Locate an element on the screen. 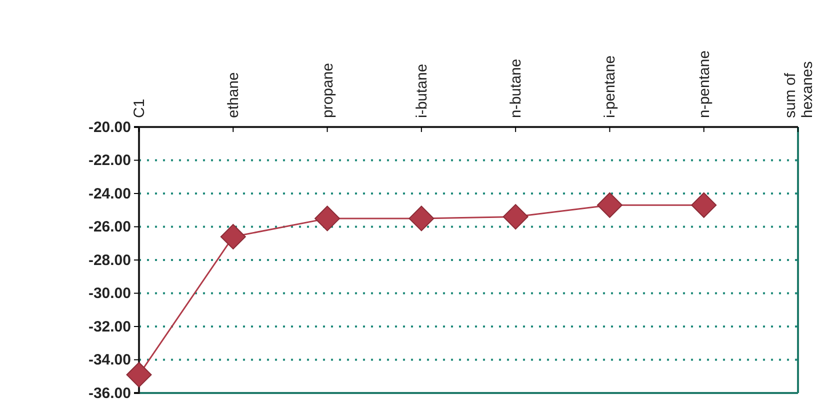 The height and width of the screenshot is (411, 830). x-tick-label: propane is located at coordinates (327, 90).